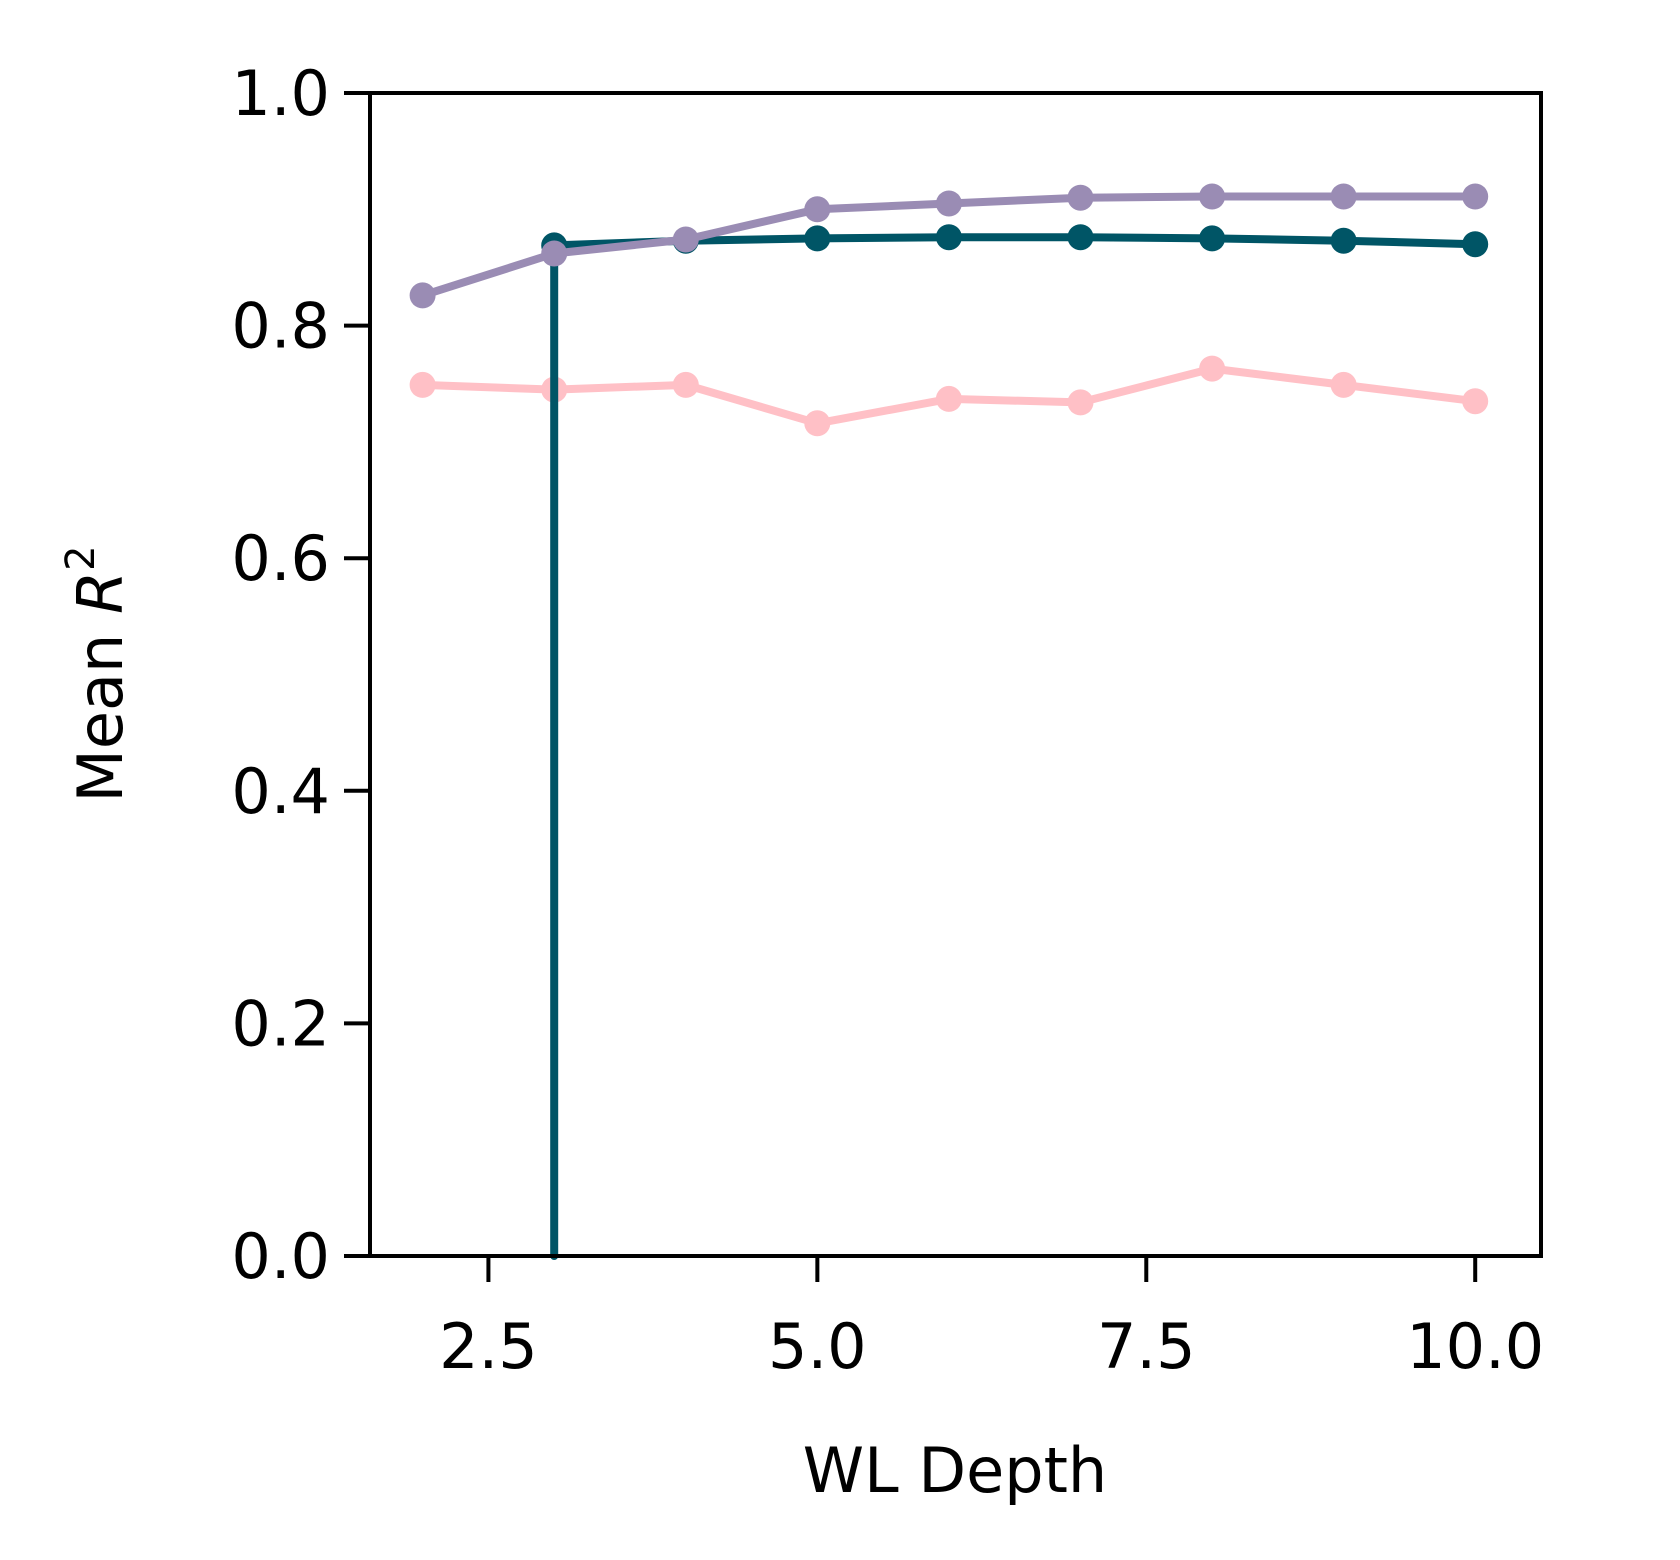 The height and width of the screenshot is (1560, 1680). What do you see at coordinates (280, 558) in the screenshot?
I see `y-tick-label: 0.6` at bounding box center [280, 558].